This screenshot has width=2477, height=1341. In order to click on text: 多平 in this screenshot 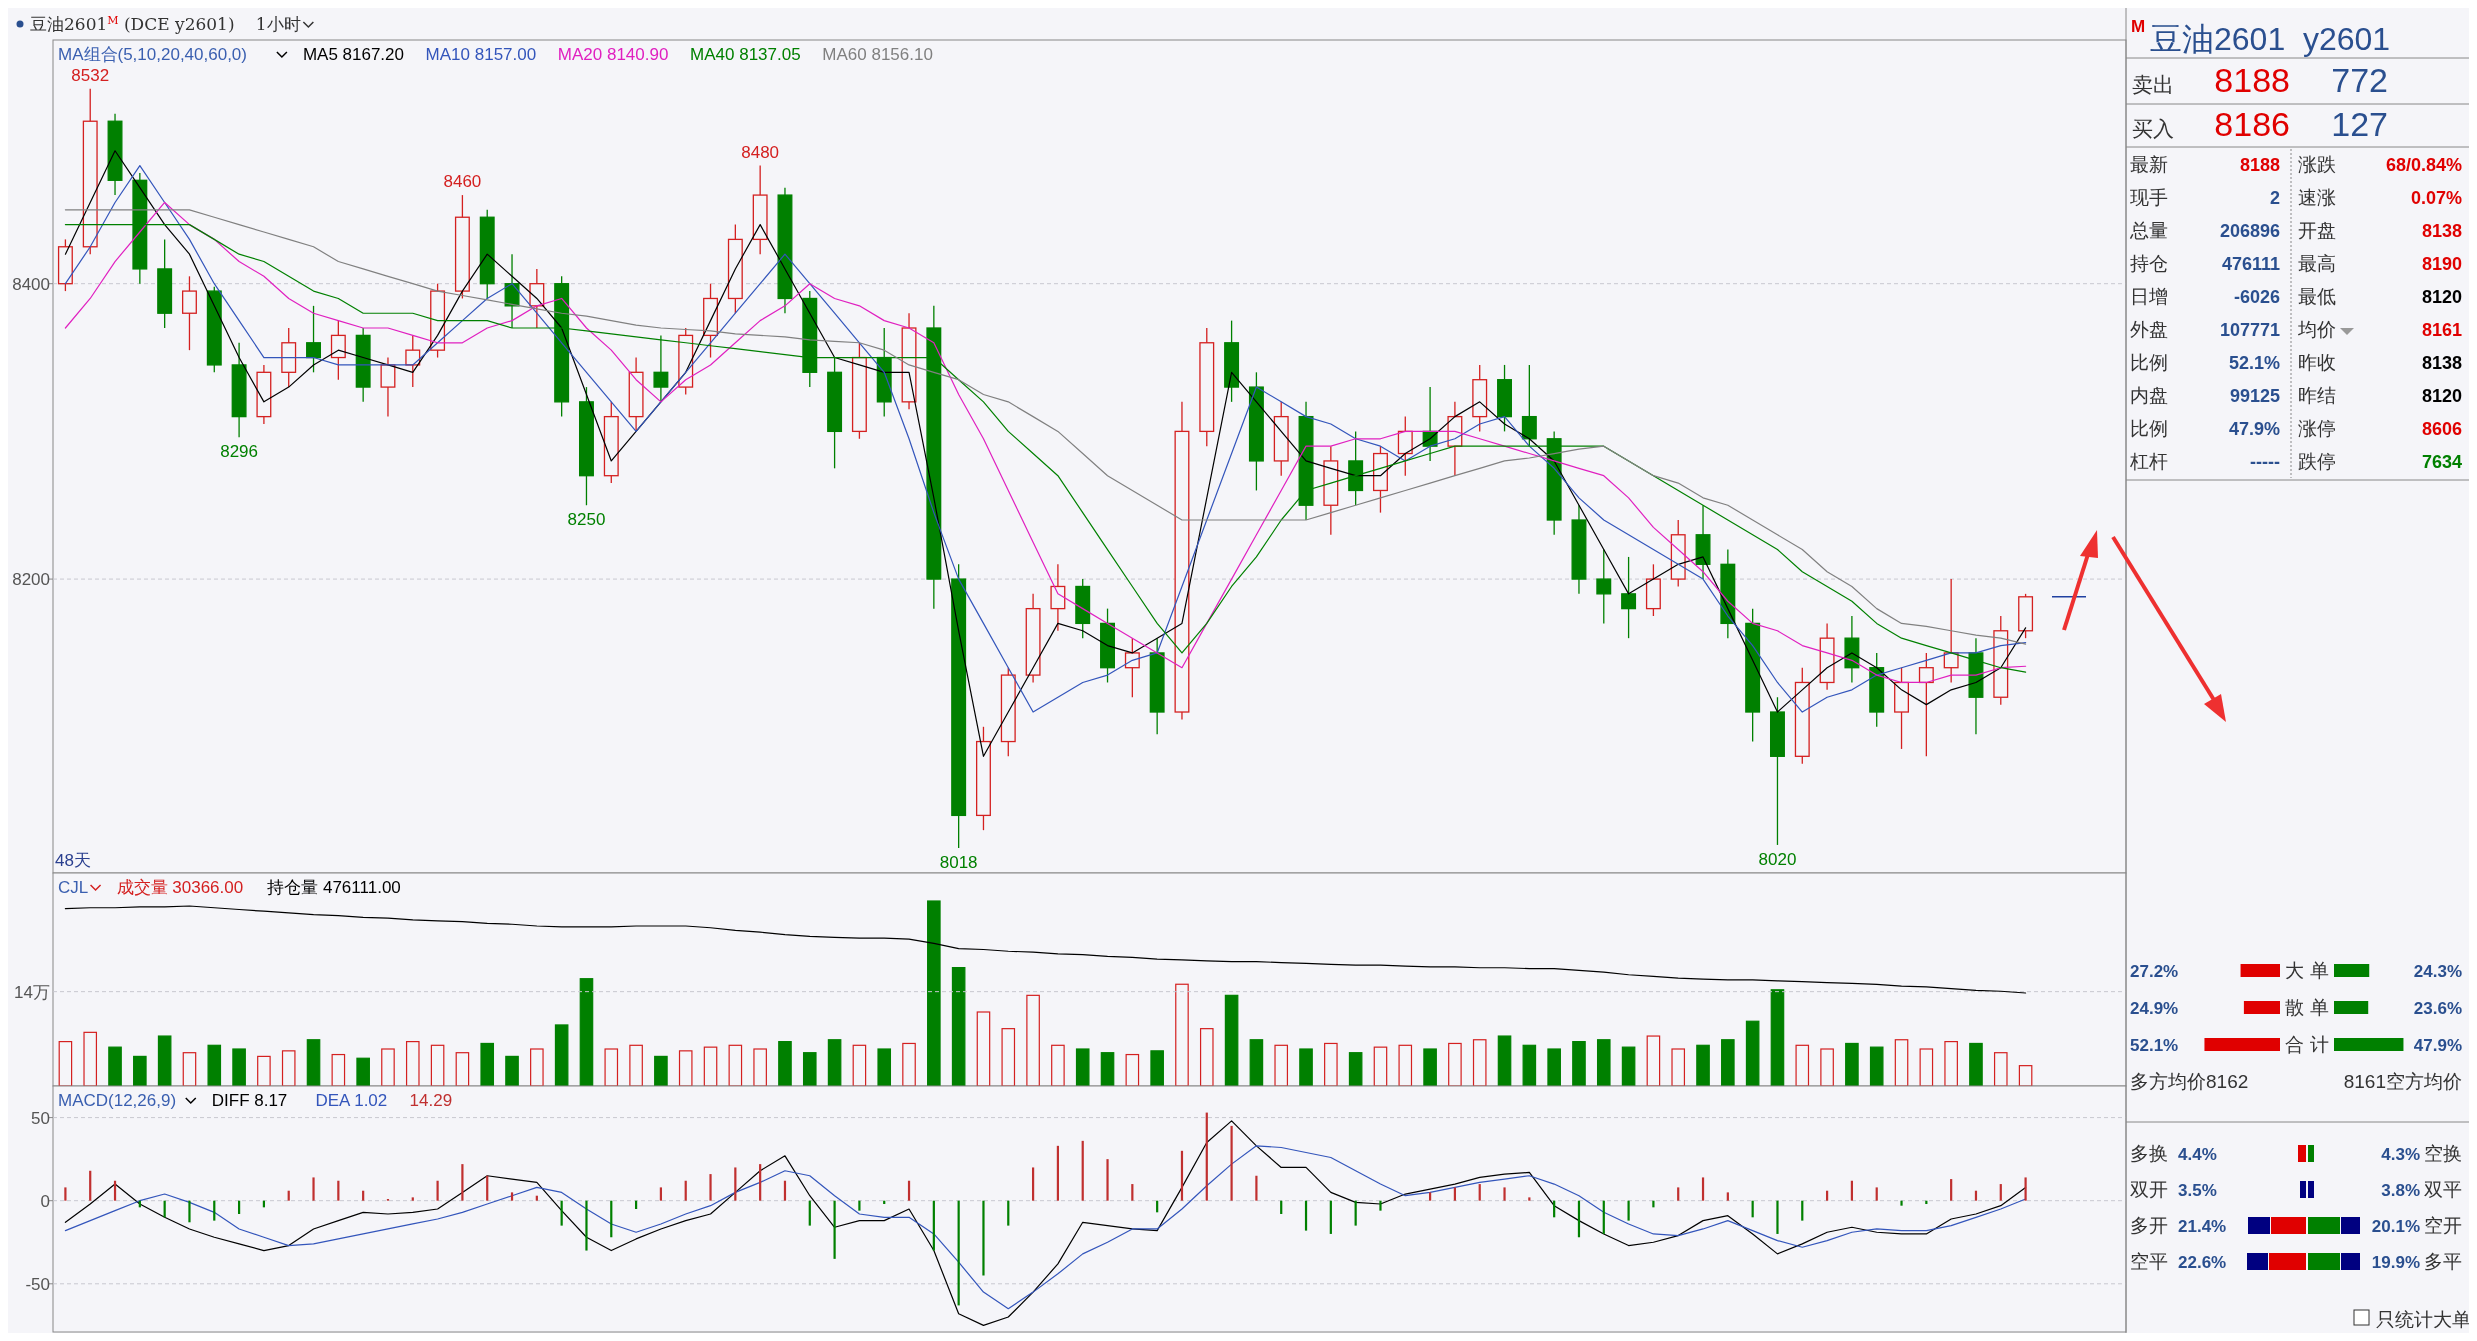, I will do `click(2443, 1261)`.